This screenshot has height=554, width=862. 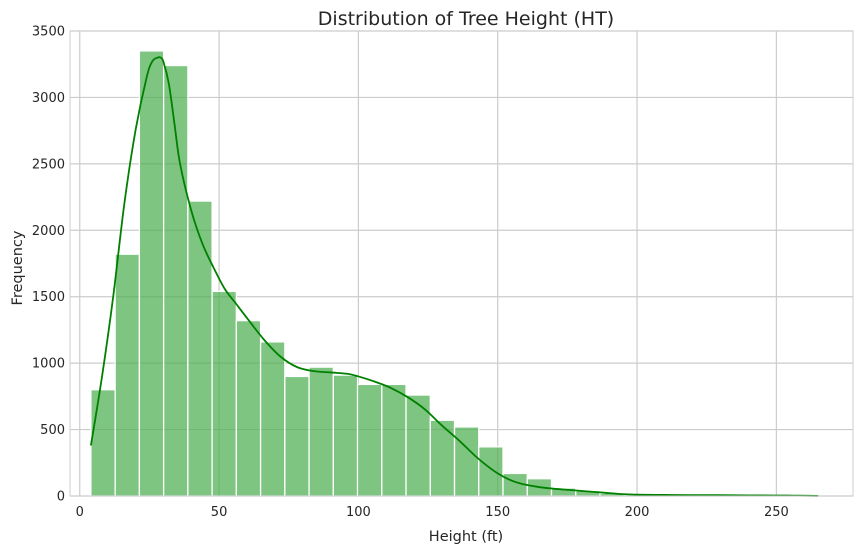 What do you see at coordinates (466, 19) in the screenshot?
I see `chart-title: Distribution of Tree Height (HT)` at bounding box center [466, 19].